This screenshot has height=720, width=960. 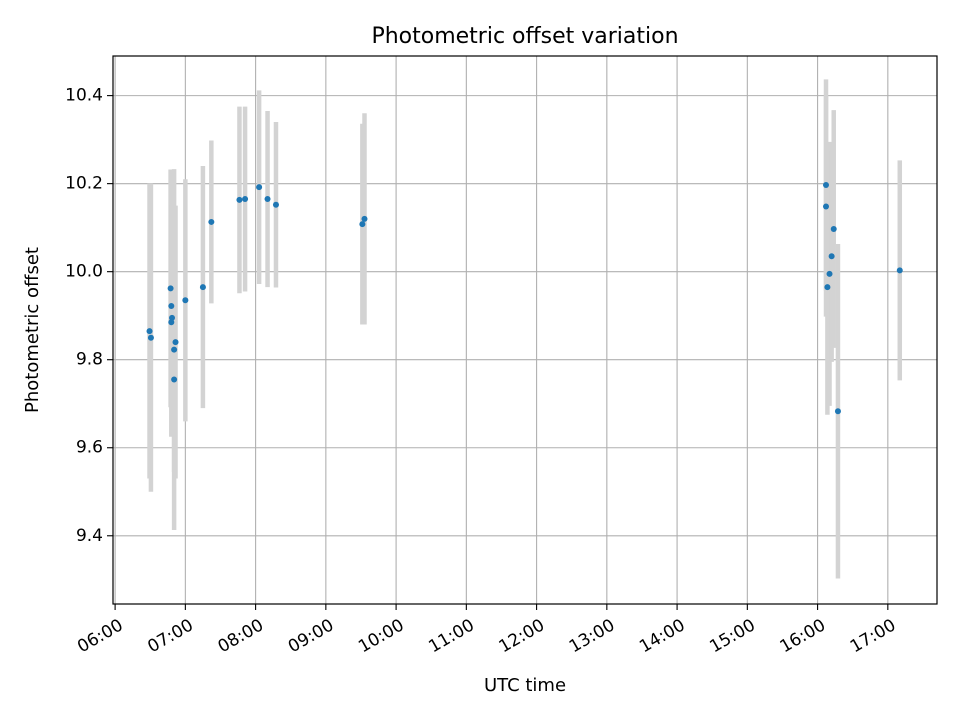 What do you see at coordinates (89, 360) in the screenshot?
I see `y-tick-label: 9.8` at bounding box center [89, 360].